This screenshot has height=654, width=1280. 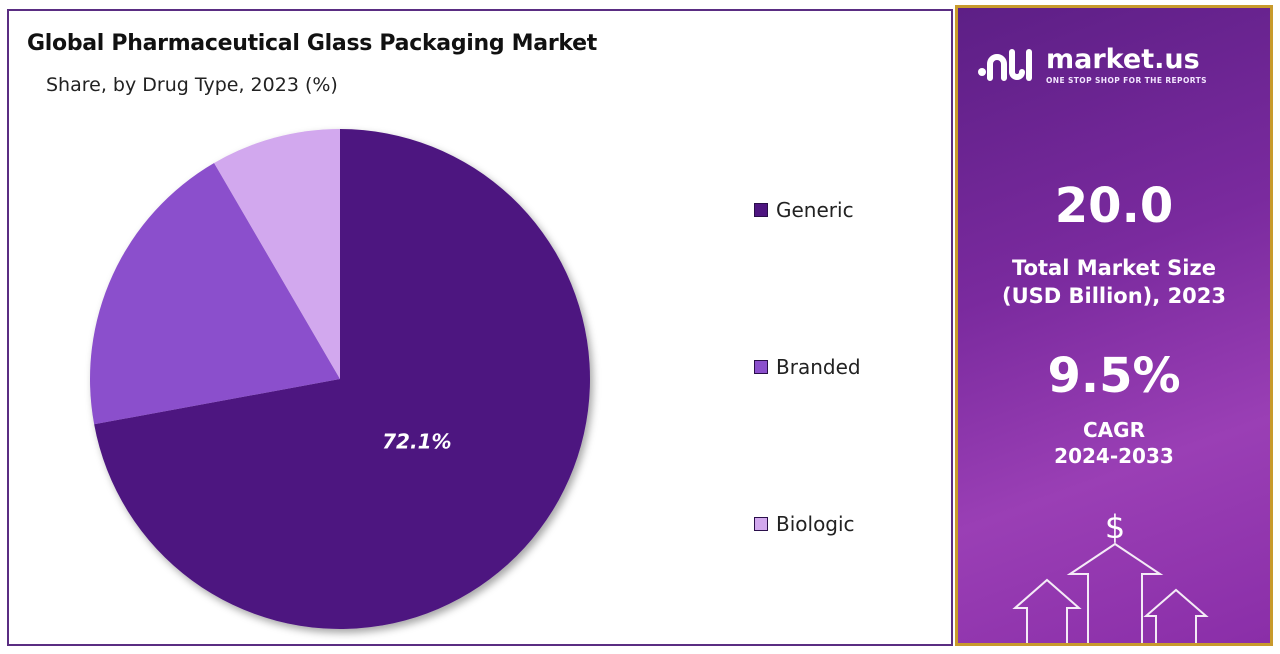 I want to click on data-label-generic: 72.1%, so click(x=416, y=441).